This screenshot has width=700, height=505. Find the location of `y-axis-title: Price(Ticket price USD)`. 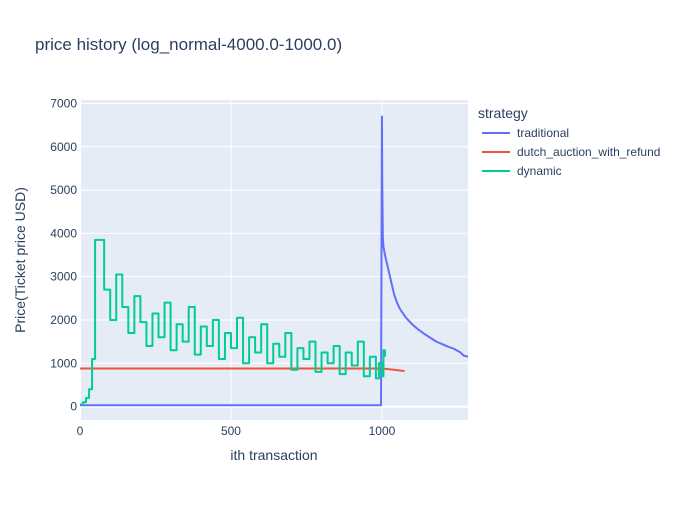

y-axis-title: Price(Ticket price USD) is located at coordinates (20, 260).